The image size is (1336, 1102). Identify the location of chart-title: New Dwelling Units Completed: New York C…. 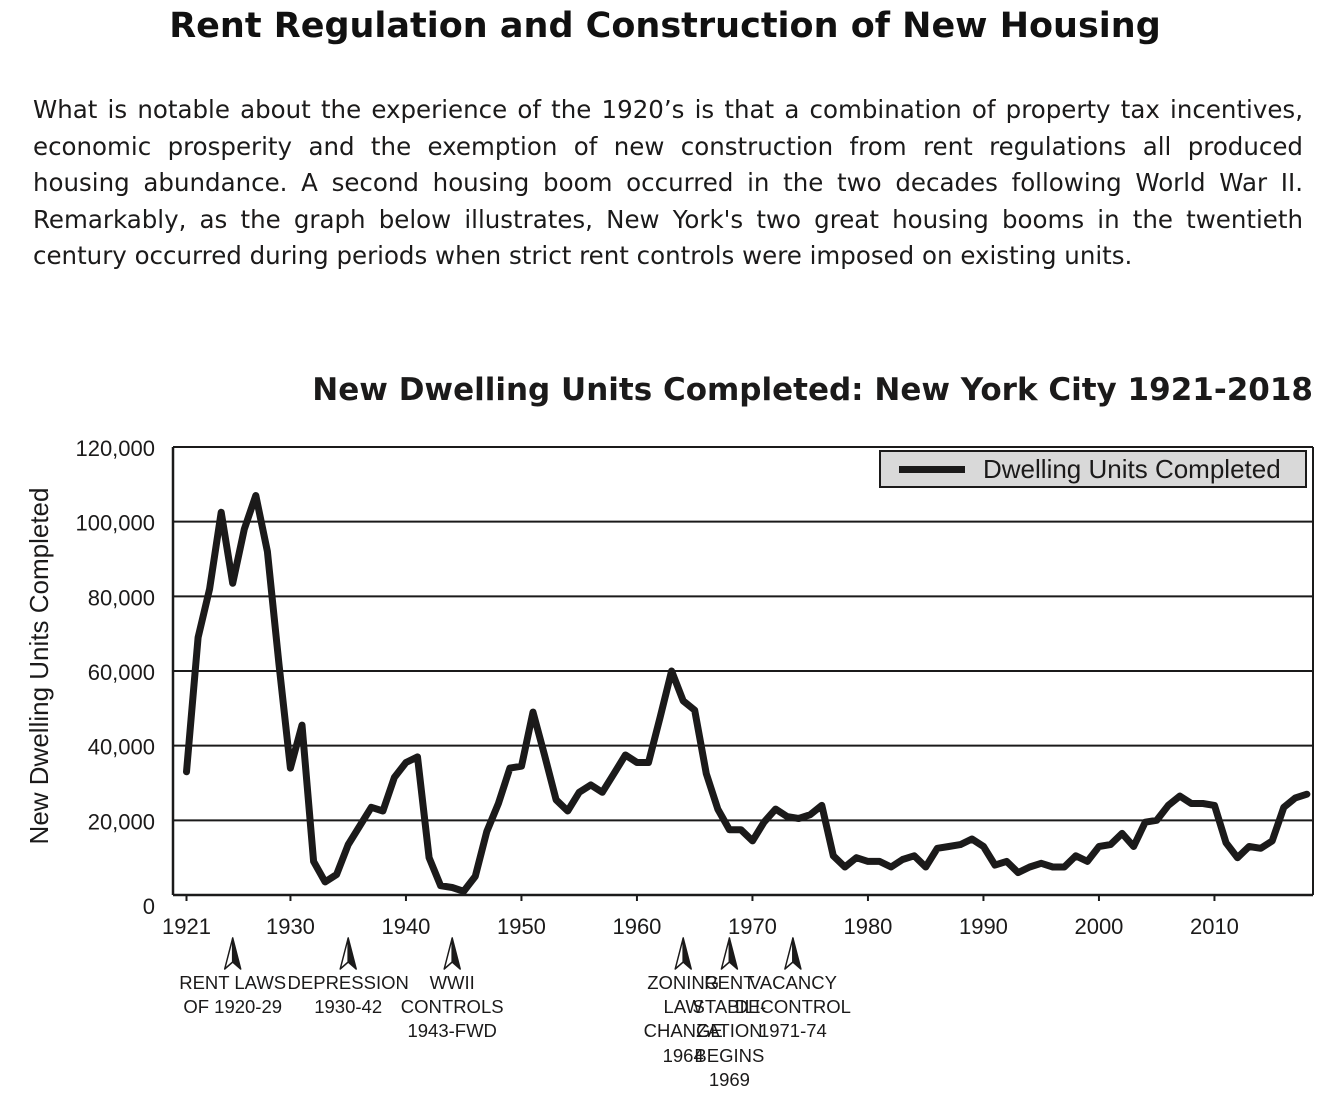
(812, 390).